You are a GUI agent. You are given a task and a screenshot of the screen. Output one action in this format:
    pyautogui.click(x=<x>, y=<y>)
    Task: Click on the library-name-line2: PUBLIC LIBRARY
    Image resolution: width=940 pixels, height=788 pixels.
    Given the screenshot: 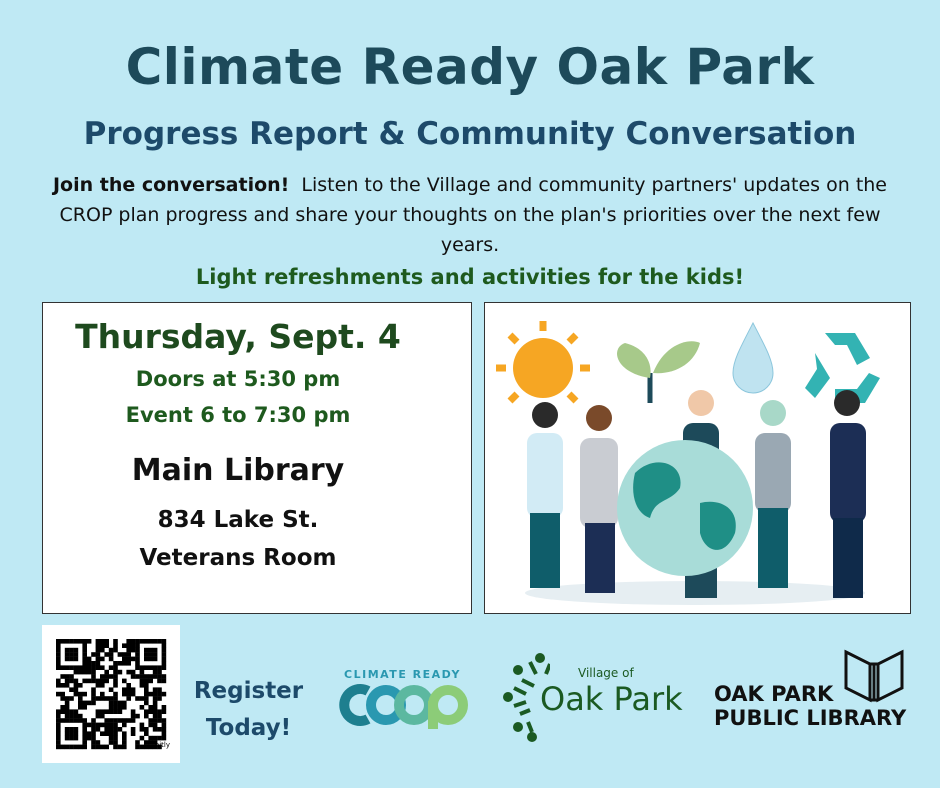 What is the action you would take?
    pyautogui.click(x=810, y=718)
    